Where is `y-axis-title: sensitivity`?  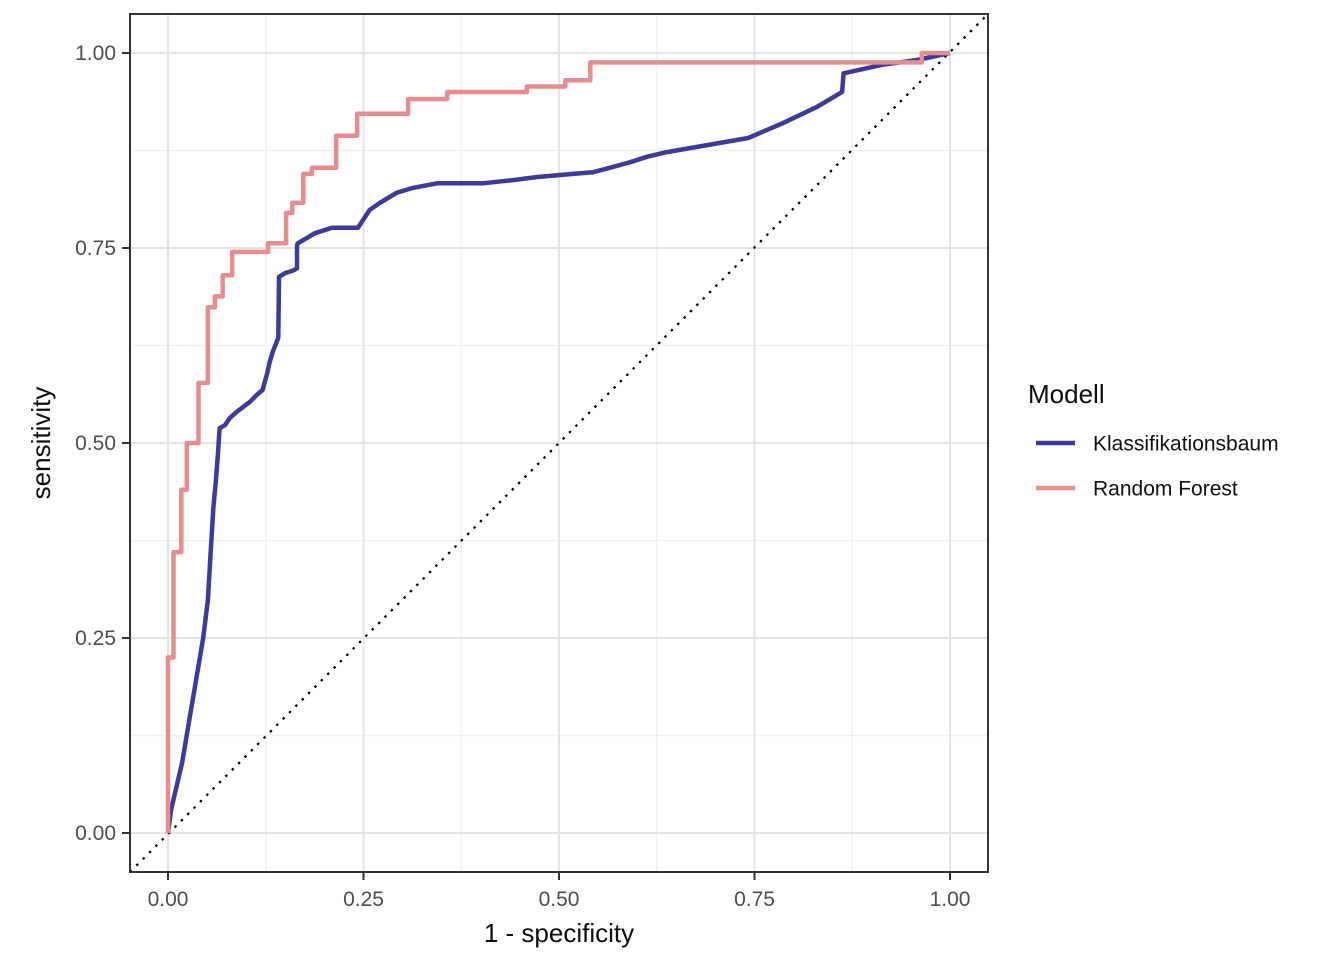
y-axis-title: sensitivity is located at coordinates (41, 443).